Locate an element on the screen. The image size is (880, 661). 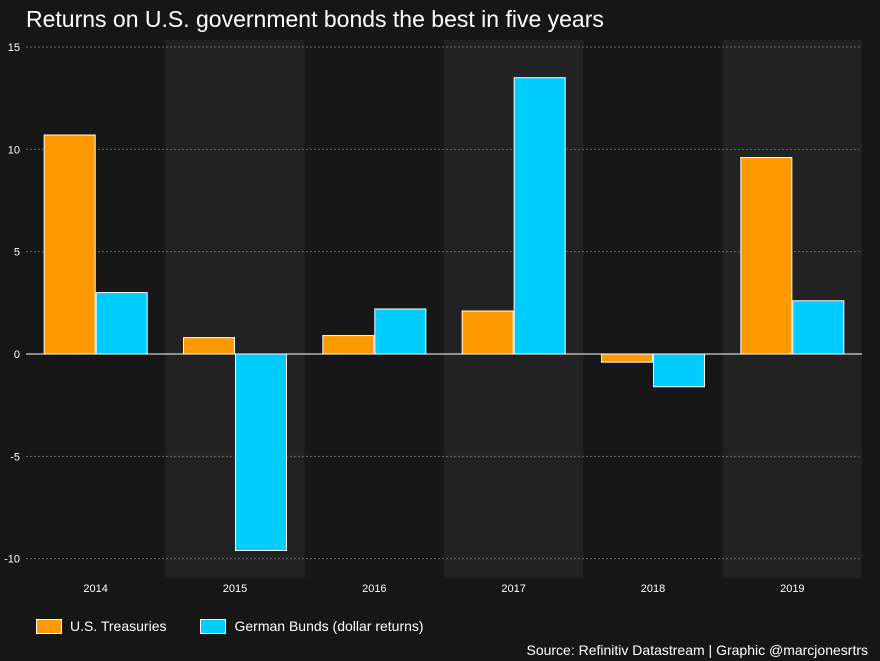
category-band is located at coordinates (653, 309).